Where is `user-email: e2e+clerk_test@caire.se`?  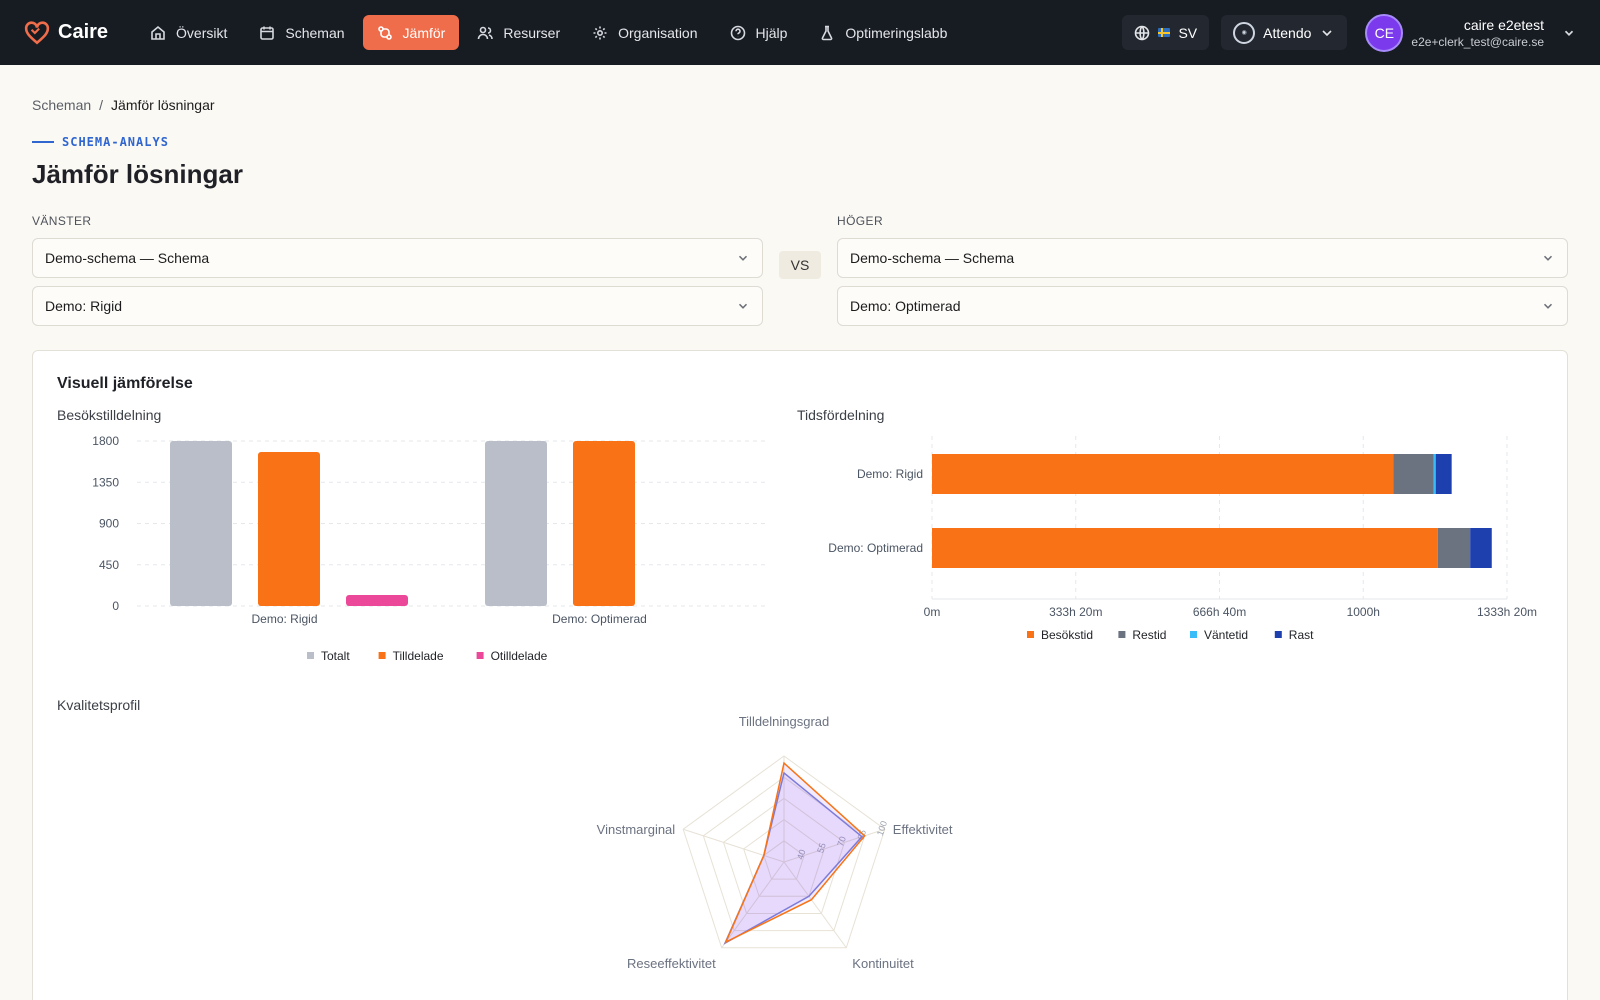 user-email: e2e+clerk_test@caire.se is located at coordinates (1477, 41).